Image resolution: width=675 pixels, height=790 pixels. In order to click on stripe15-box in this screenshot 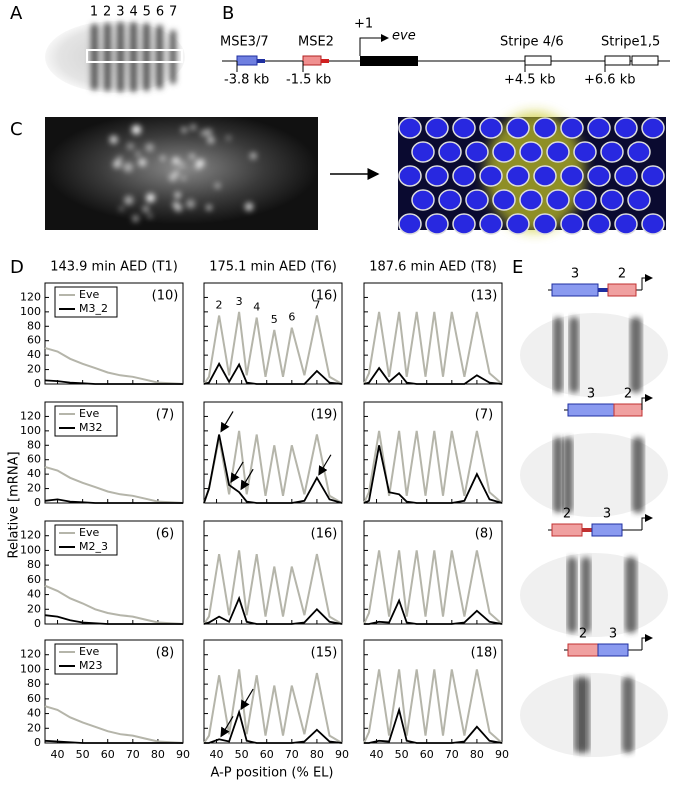, I will do `click(645, 60)`.